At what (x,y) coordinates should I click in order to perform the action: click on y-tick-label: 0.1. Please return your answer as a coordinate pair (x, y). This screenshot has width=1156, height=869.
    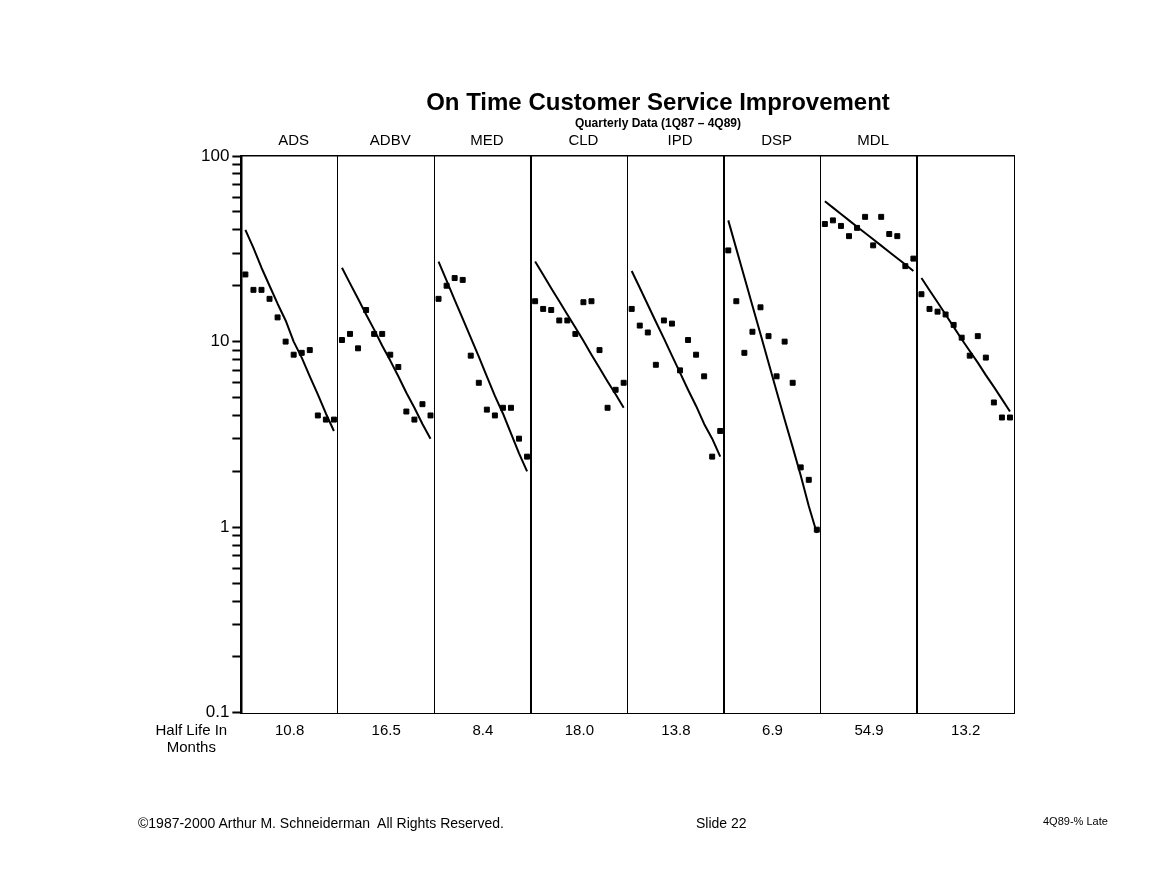
    Looking at the image, I should click on (217, 712).